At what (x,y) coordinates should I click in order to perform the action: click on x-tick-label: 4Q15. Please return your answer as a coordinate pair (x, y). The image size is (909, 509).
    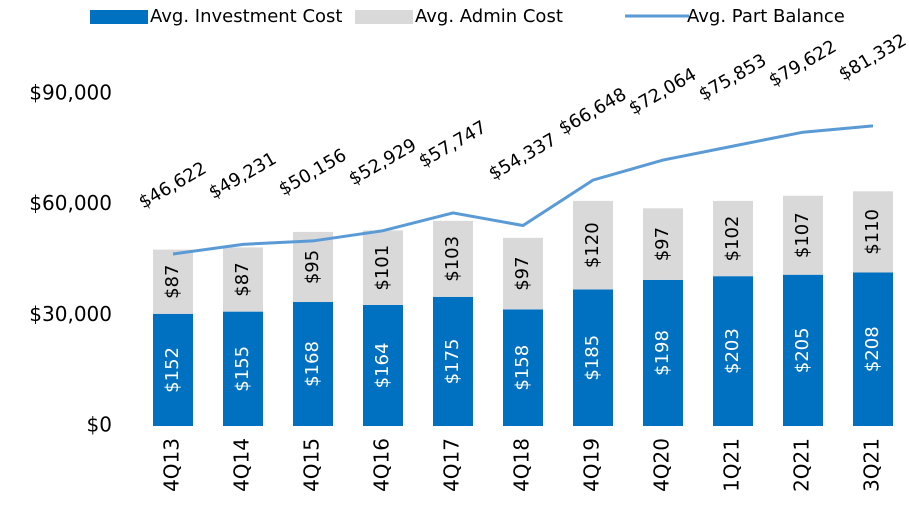
    Looking at the image, I should click on (312, 465).